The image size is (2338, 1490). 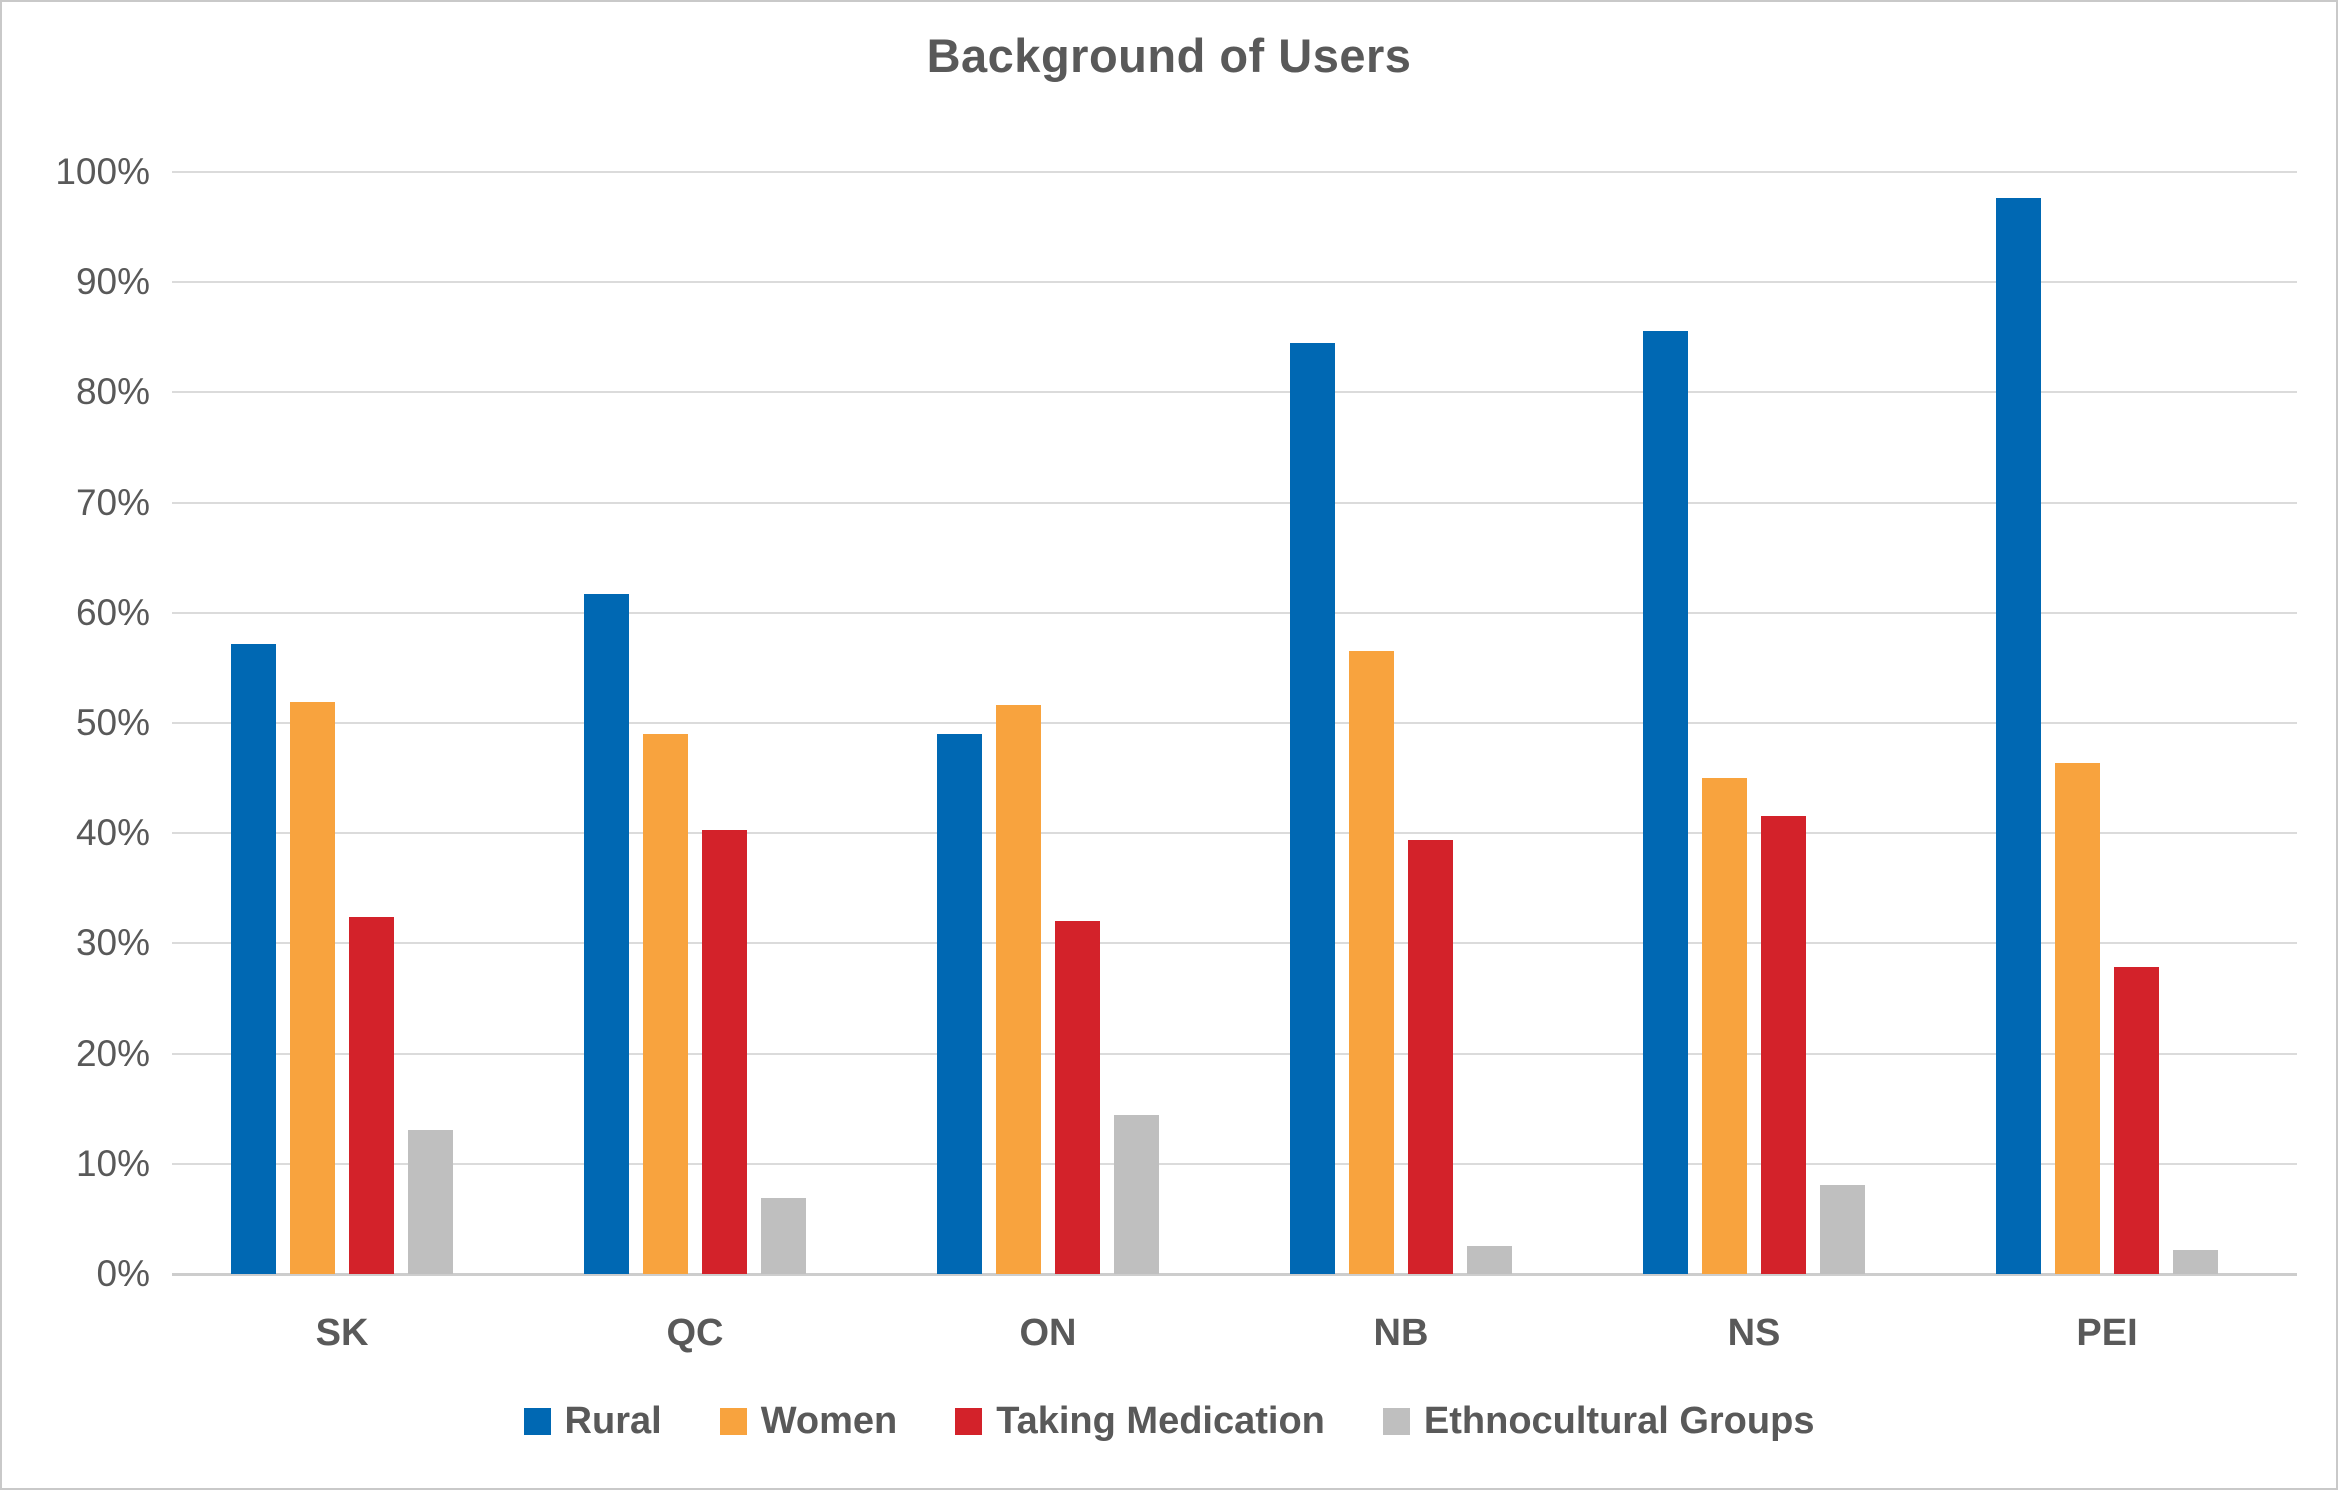 I want to click on y-tick-label: 90%, so click(x=112, y=282).